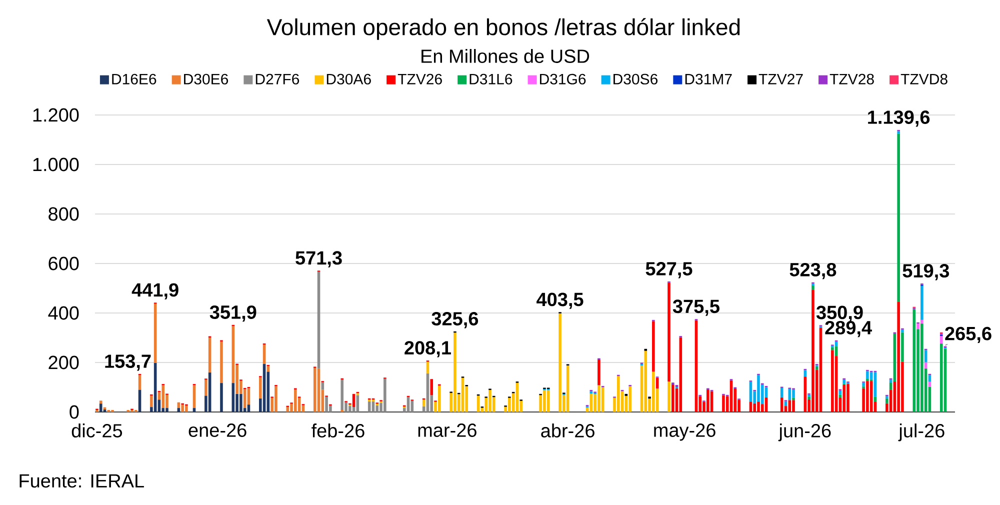 Image resolution: width=1000 pixels, height=505 pixels. What do you see at coordinates (56, 165) in the screenshot?
I see `y-tick-label: 1.000` at bounding box center [56, 165].